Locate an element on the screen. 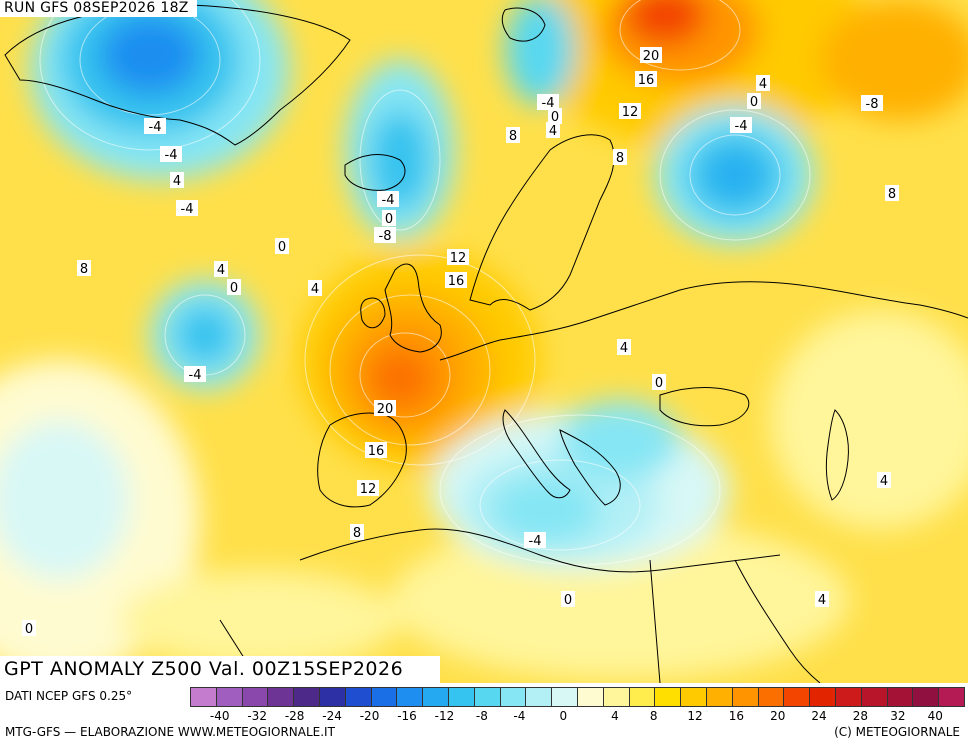 The width and height of the screenshot is (968, 745). scale-tick-label: -8 is located at coordinates (481, 716).